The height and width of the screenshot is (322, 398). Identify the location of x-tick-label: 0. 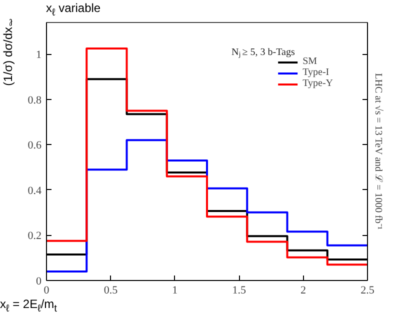
(47, 290).